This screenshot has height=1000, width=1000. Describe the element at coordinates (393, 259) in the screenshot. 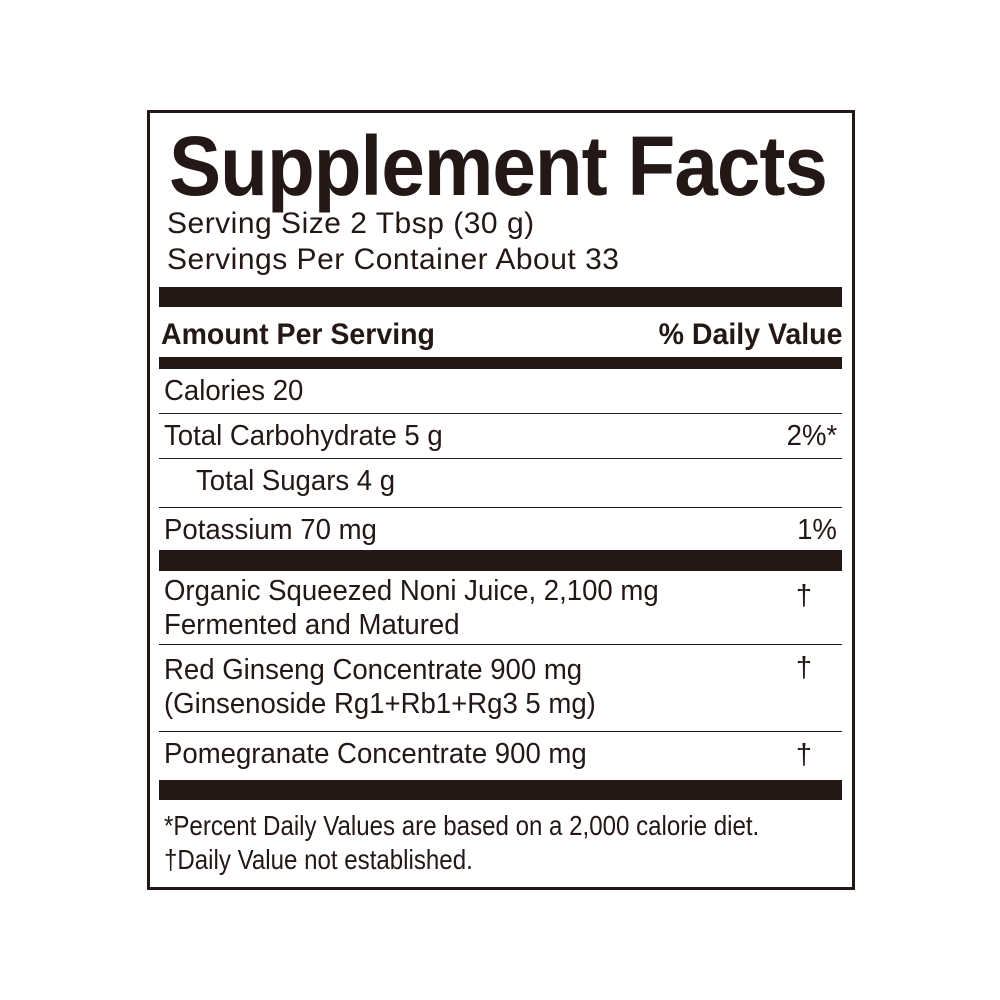

I see `servings-per-container: Servings Per Container About 33` at that location.